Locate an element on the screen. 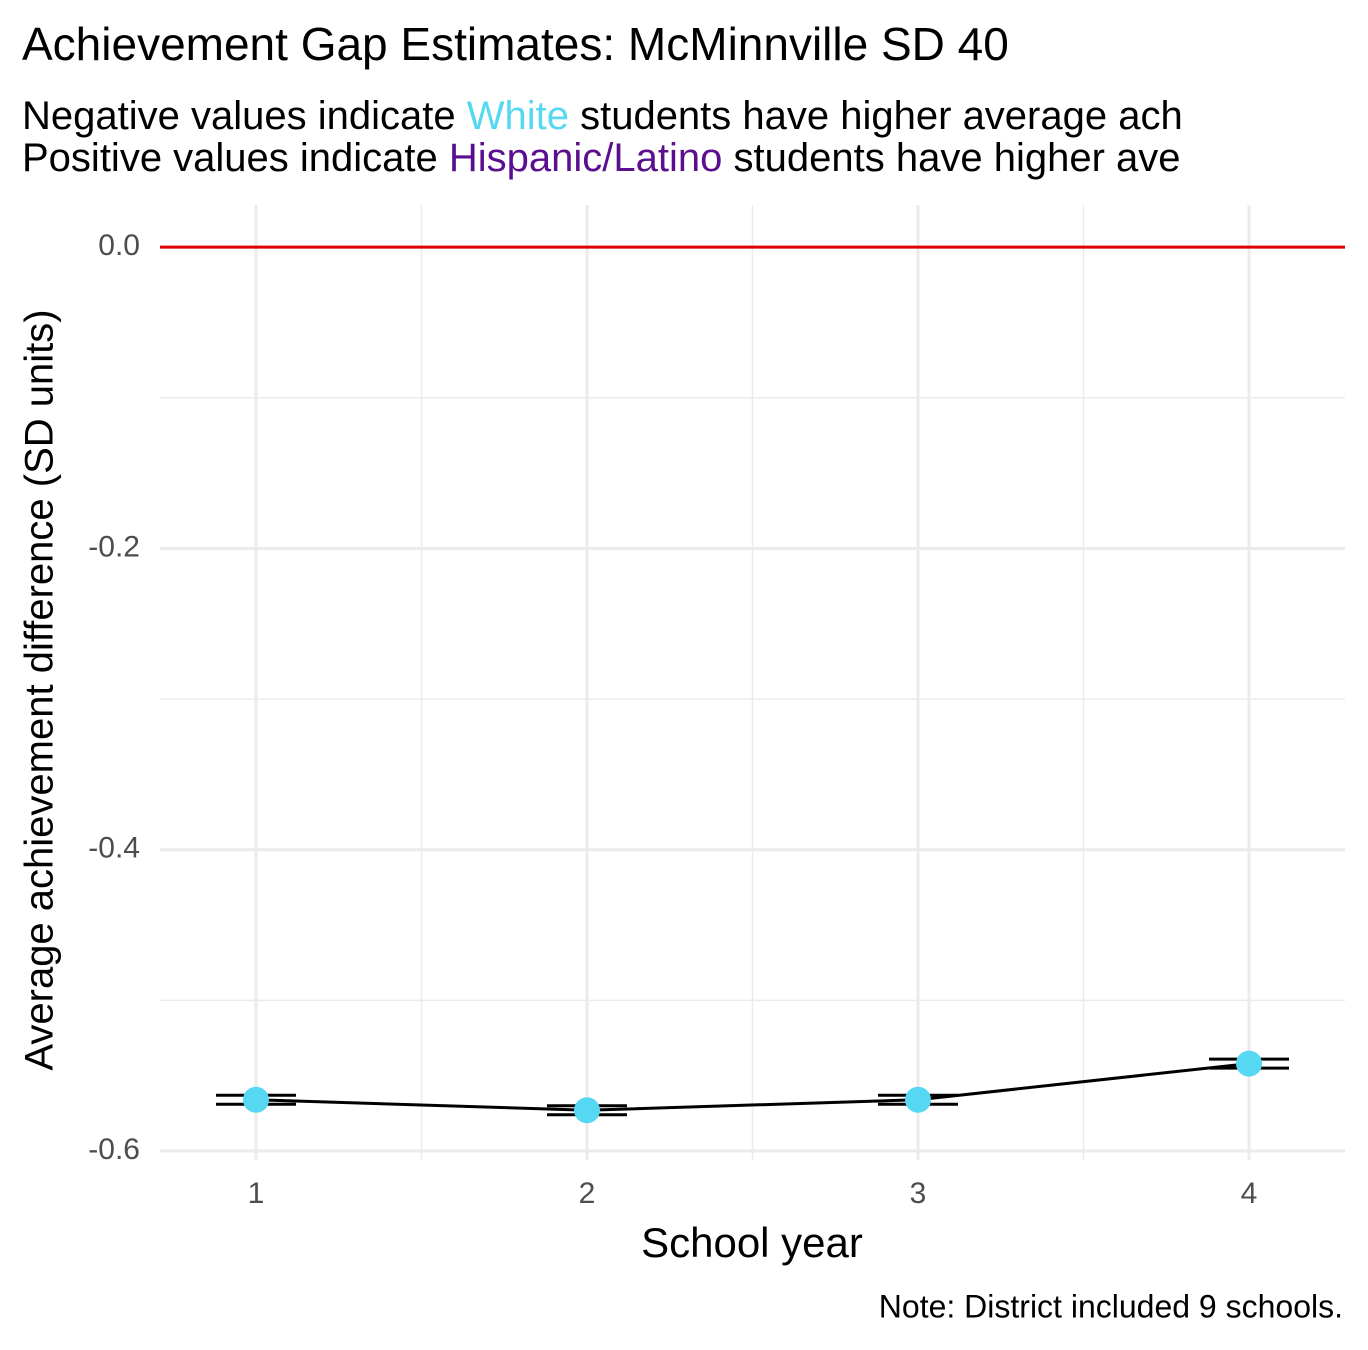  x-axis-title: School year is located at coordinates (752, 1242).